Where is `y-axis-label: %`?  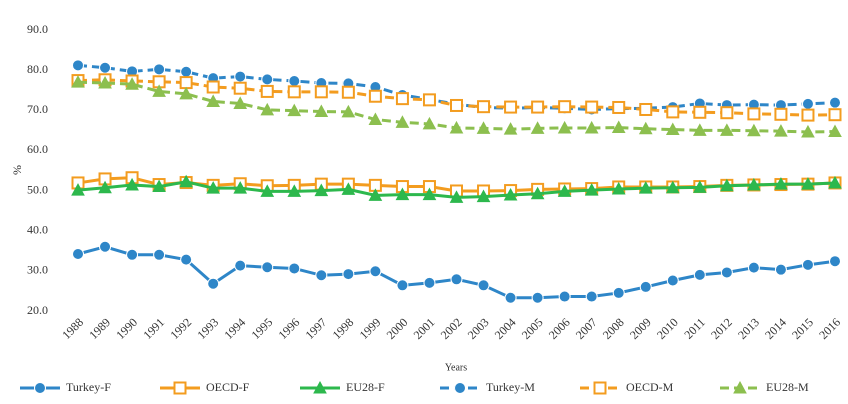 y-axis-label: % is located at coordinates (17, 170).